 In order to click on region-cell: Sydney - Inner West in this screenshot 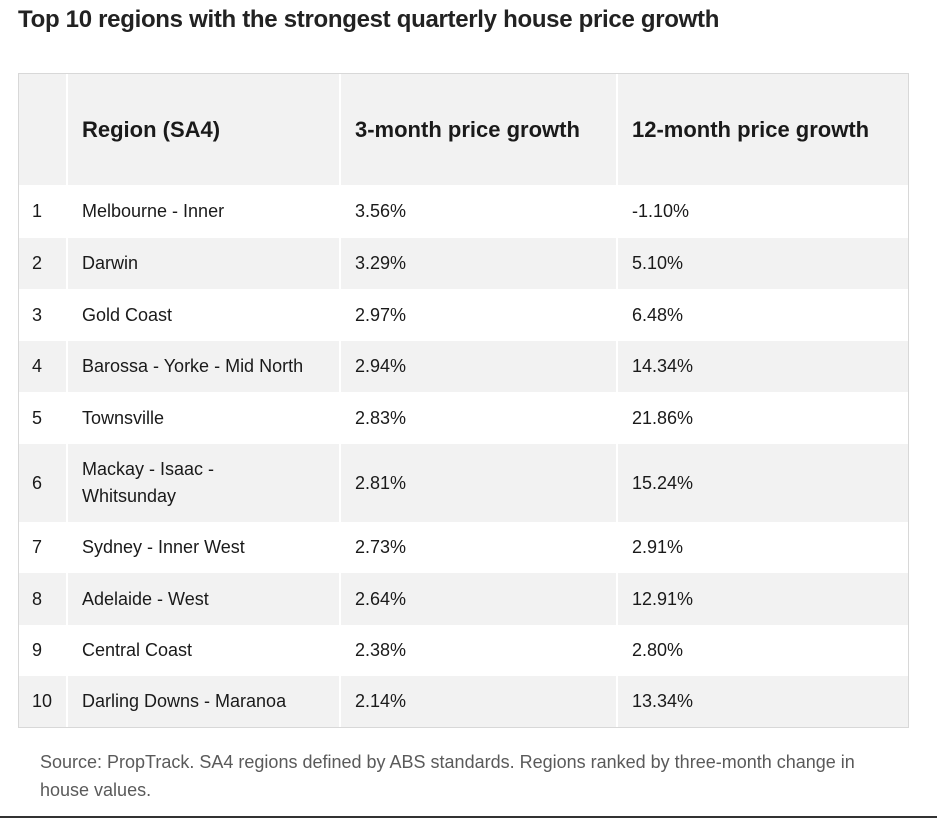, I will do `click(204, 547)`.